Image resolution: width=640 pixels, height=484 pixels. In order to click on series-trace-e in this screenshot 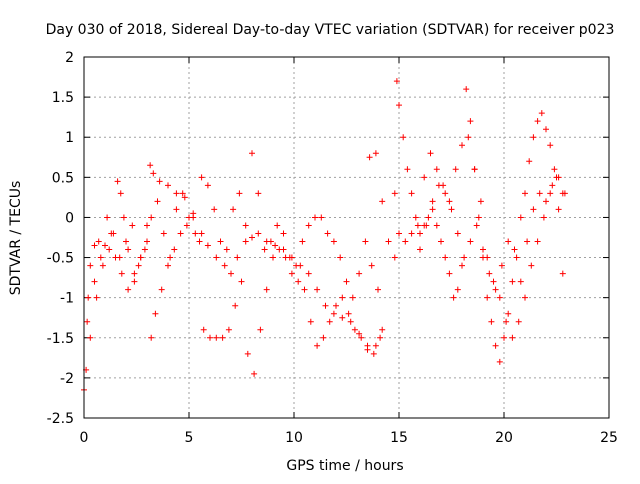, I will do `click(478, 237)`.